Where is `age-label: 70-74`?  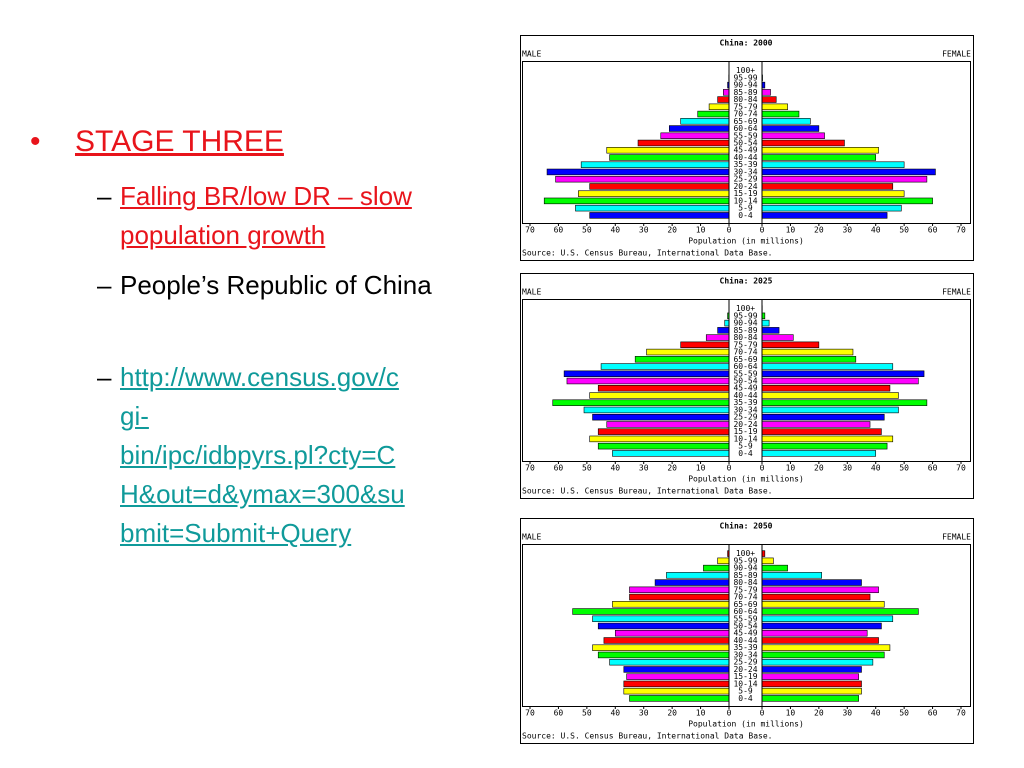
age-label: 70-74 is located at coordinates (745, 597).